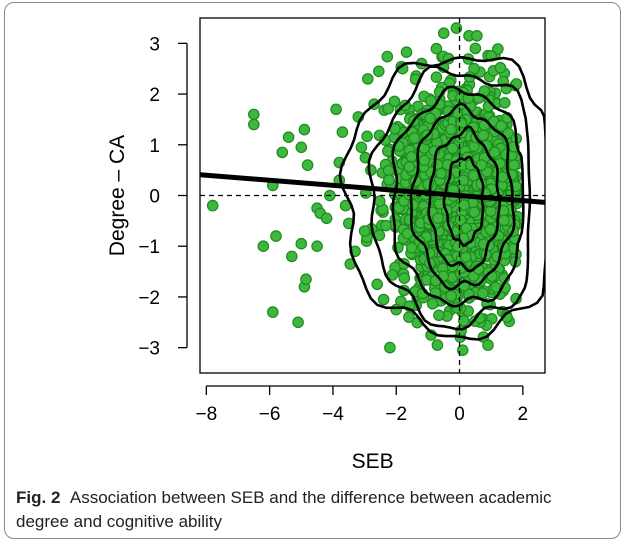 This screenshot has width=627, height=543. I want to click on y-tick-label: −2, so click(149, 298).